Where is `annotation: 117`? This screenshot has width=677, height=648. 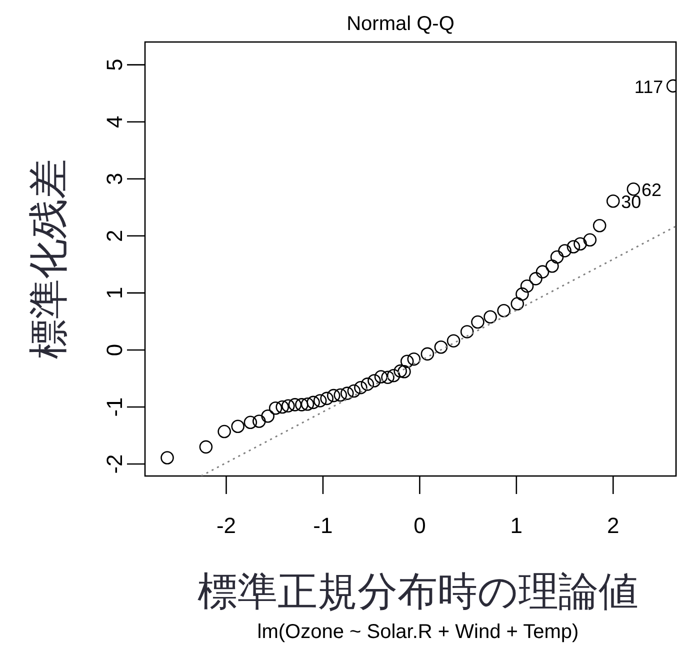
annotation: 117 is located at coordinates (649, 86).